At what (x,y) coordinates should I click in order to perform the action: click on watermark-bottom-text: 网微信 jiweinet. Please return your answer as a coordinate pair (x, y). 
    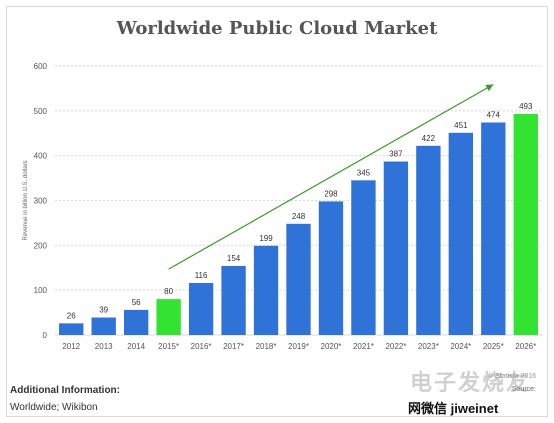
    Looking at the image, I should click on (453, 408).